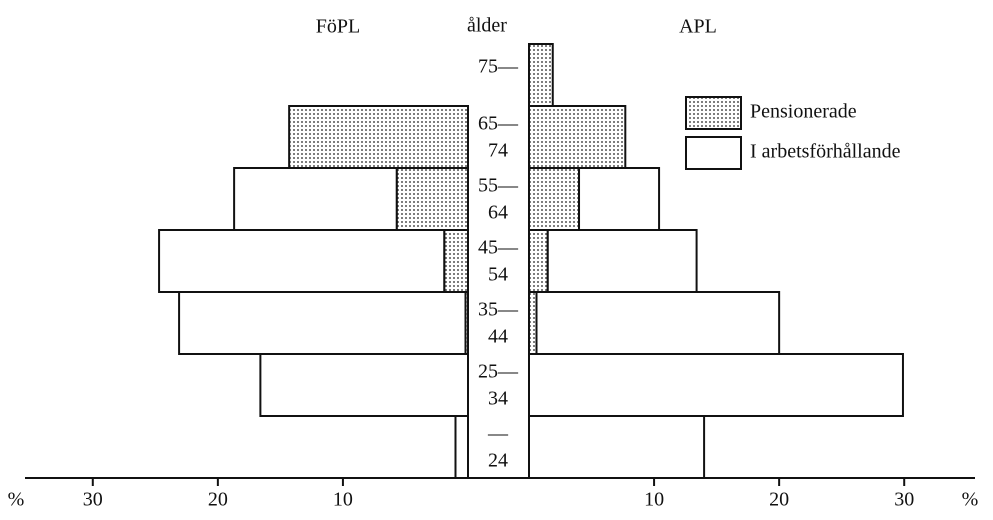 The width and height of the screenshot is (993, 520). Describe the element at coordinates (825, 152) in the screenshot. I see `legend-label: I arbetsförhållande` at that location.